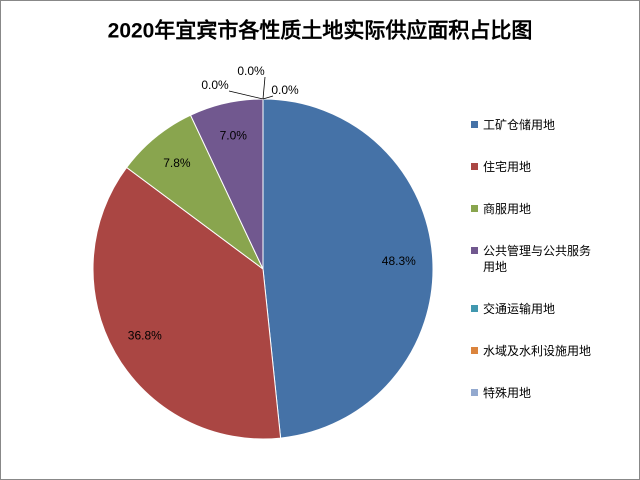 This screenshot has width=640, height=480. What do you see at coordinates (399, 261) in the screenshot?
I see `data-label: 48.3%` at bounding box center [399, 261].